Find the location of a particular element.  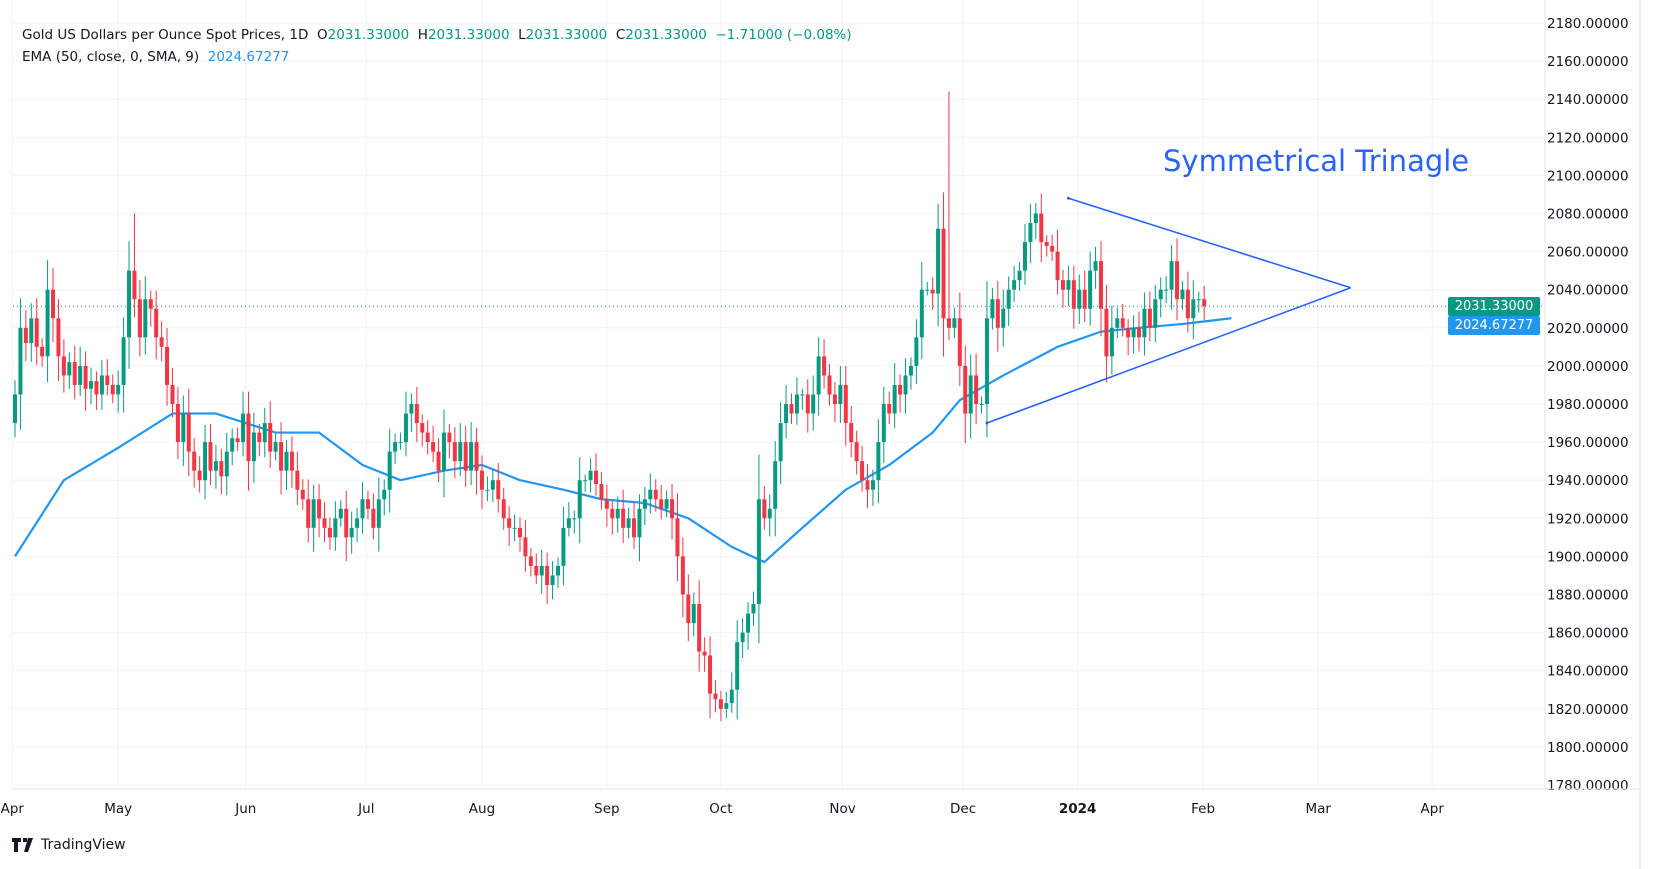

y-tick-label: 2020.00000 is located at coordinates (1588, 329).